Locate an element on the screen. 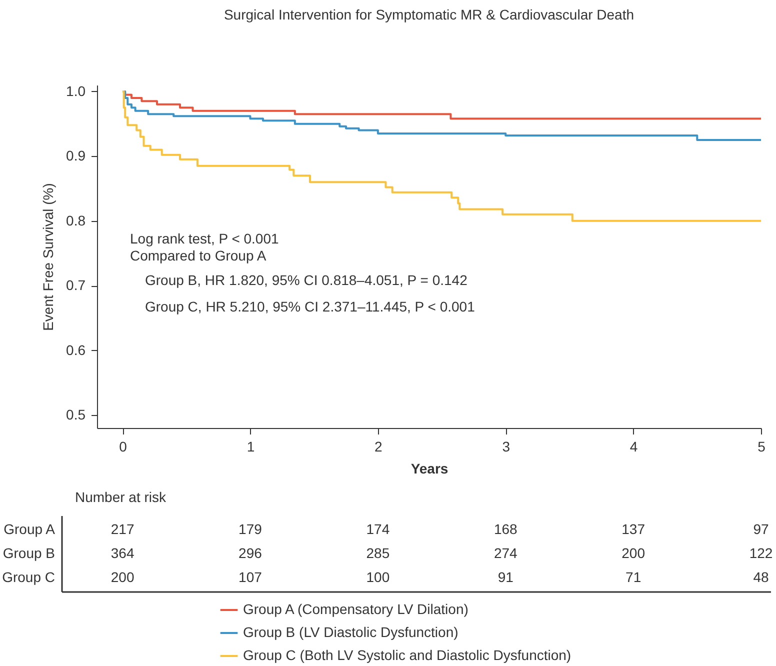 The image size is (776, 666). annotation: Log rank test, P < 0.001 is located at coordinates (205, 238).